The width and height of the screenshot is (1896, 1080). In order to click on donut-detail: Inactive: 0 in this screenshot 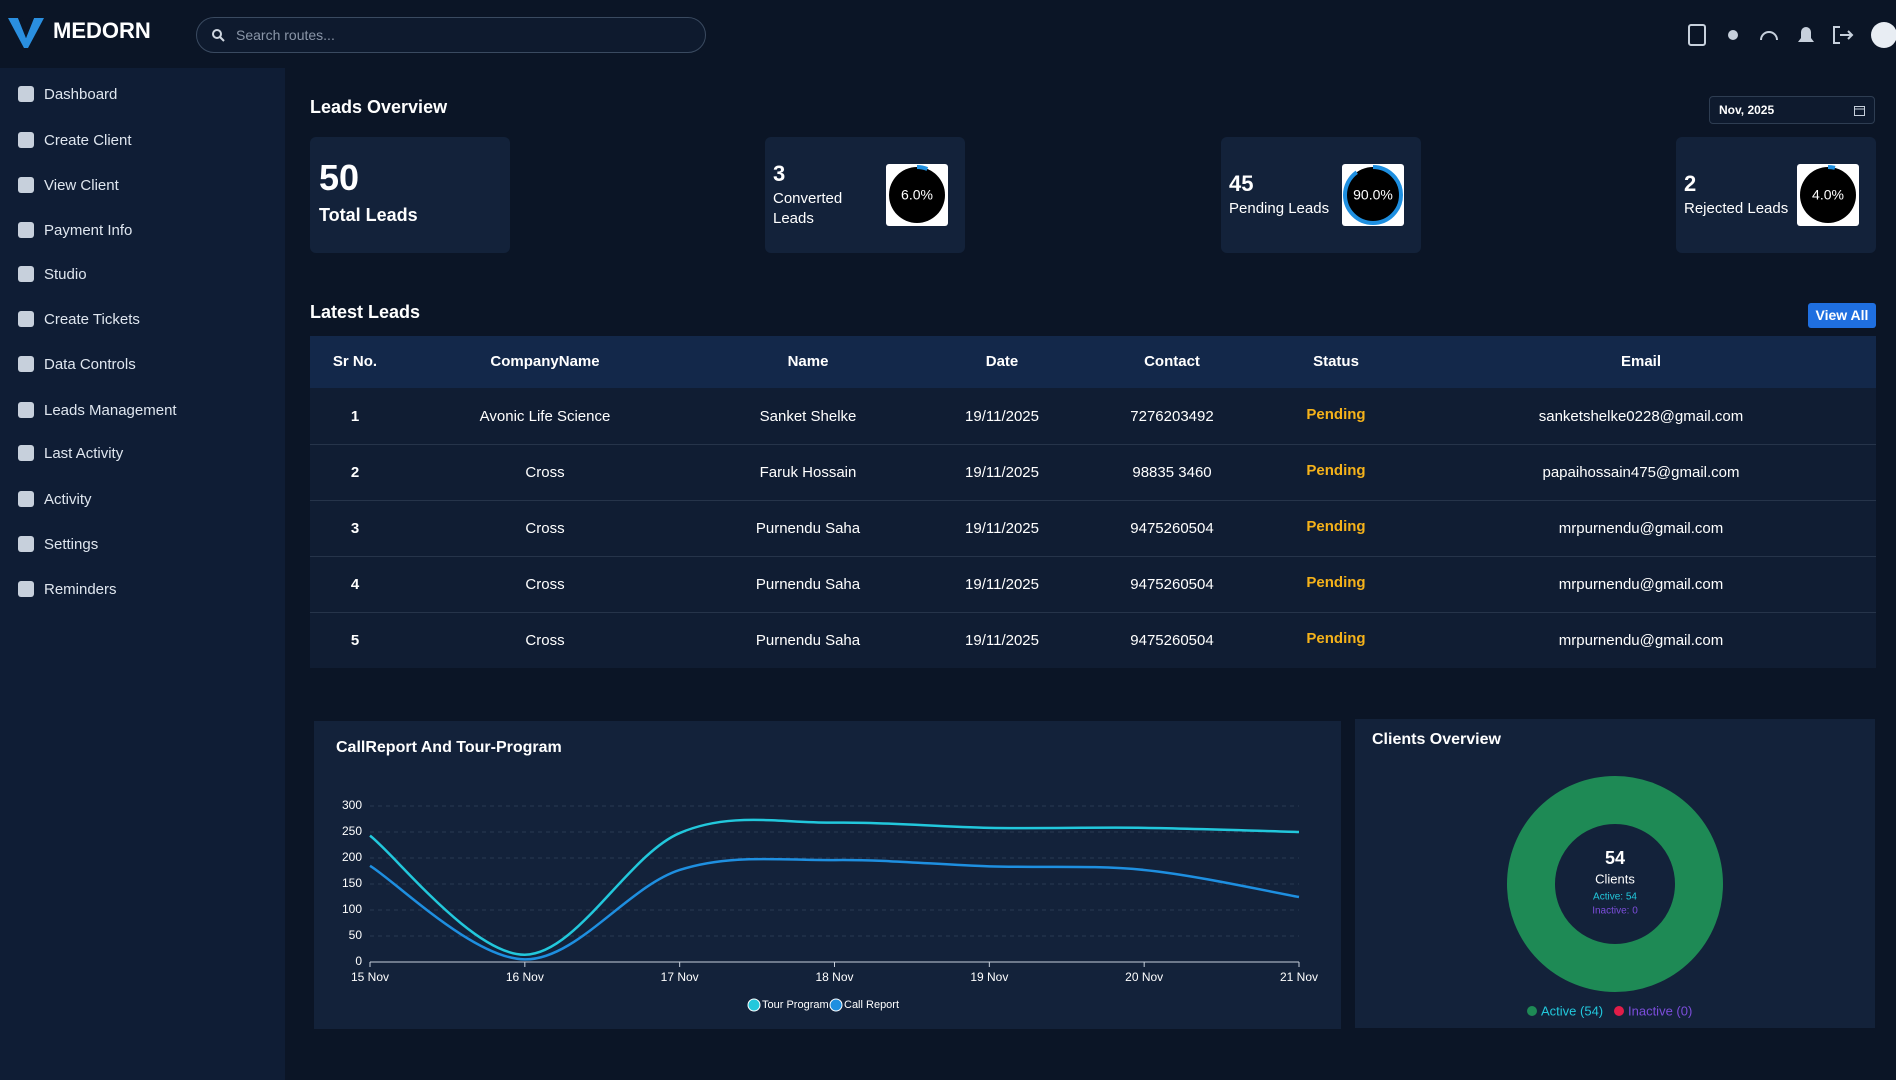, I will do `click(1615, 911)`.